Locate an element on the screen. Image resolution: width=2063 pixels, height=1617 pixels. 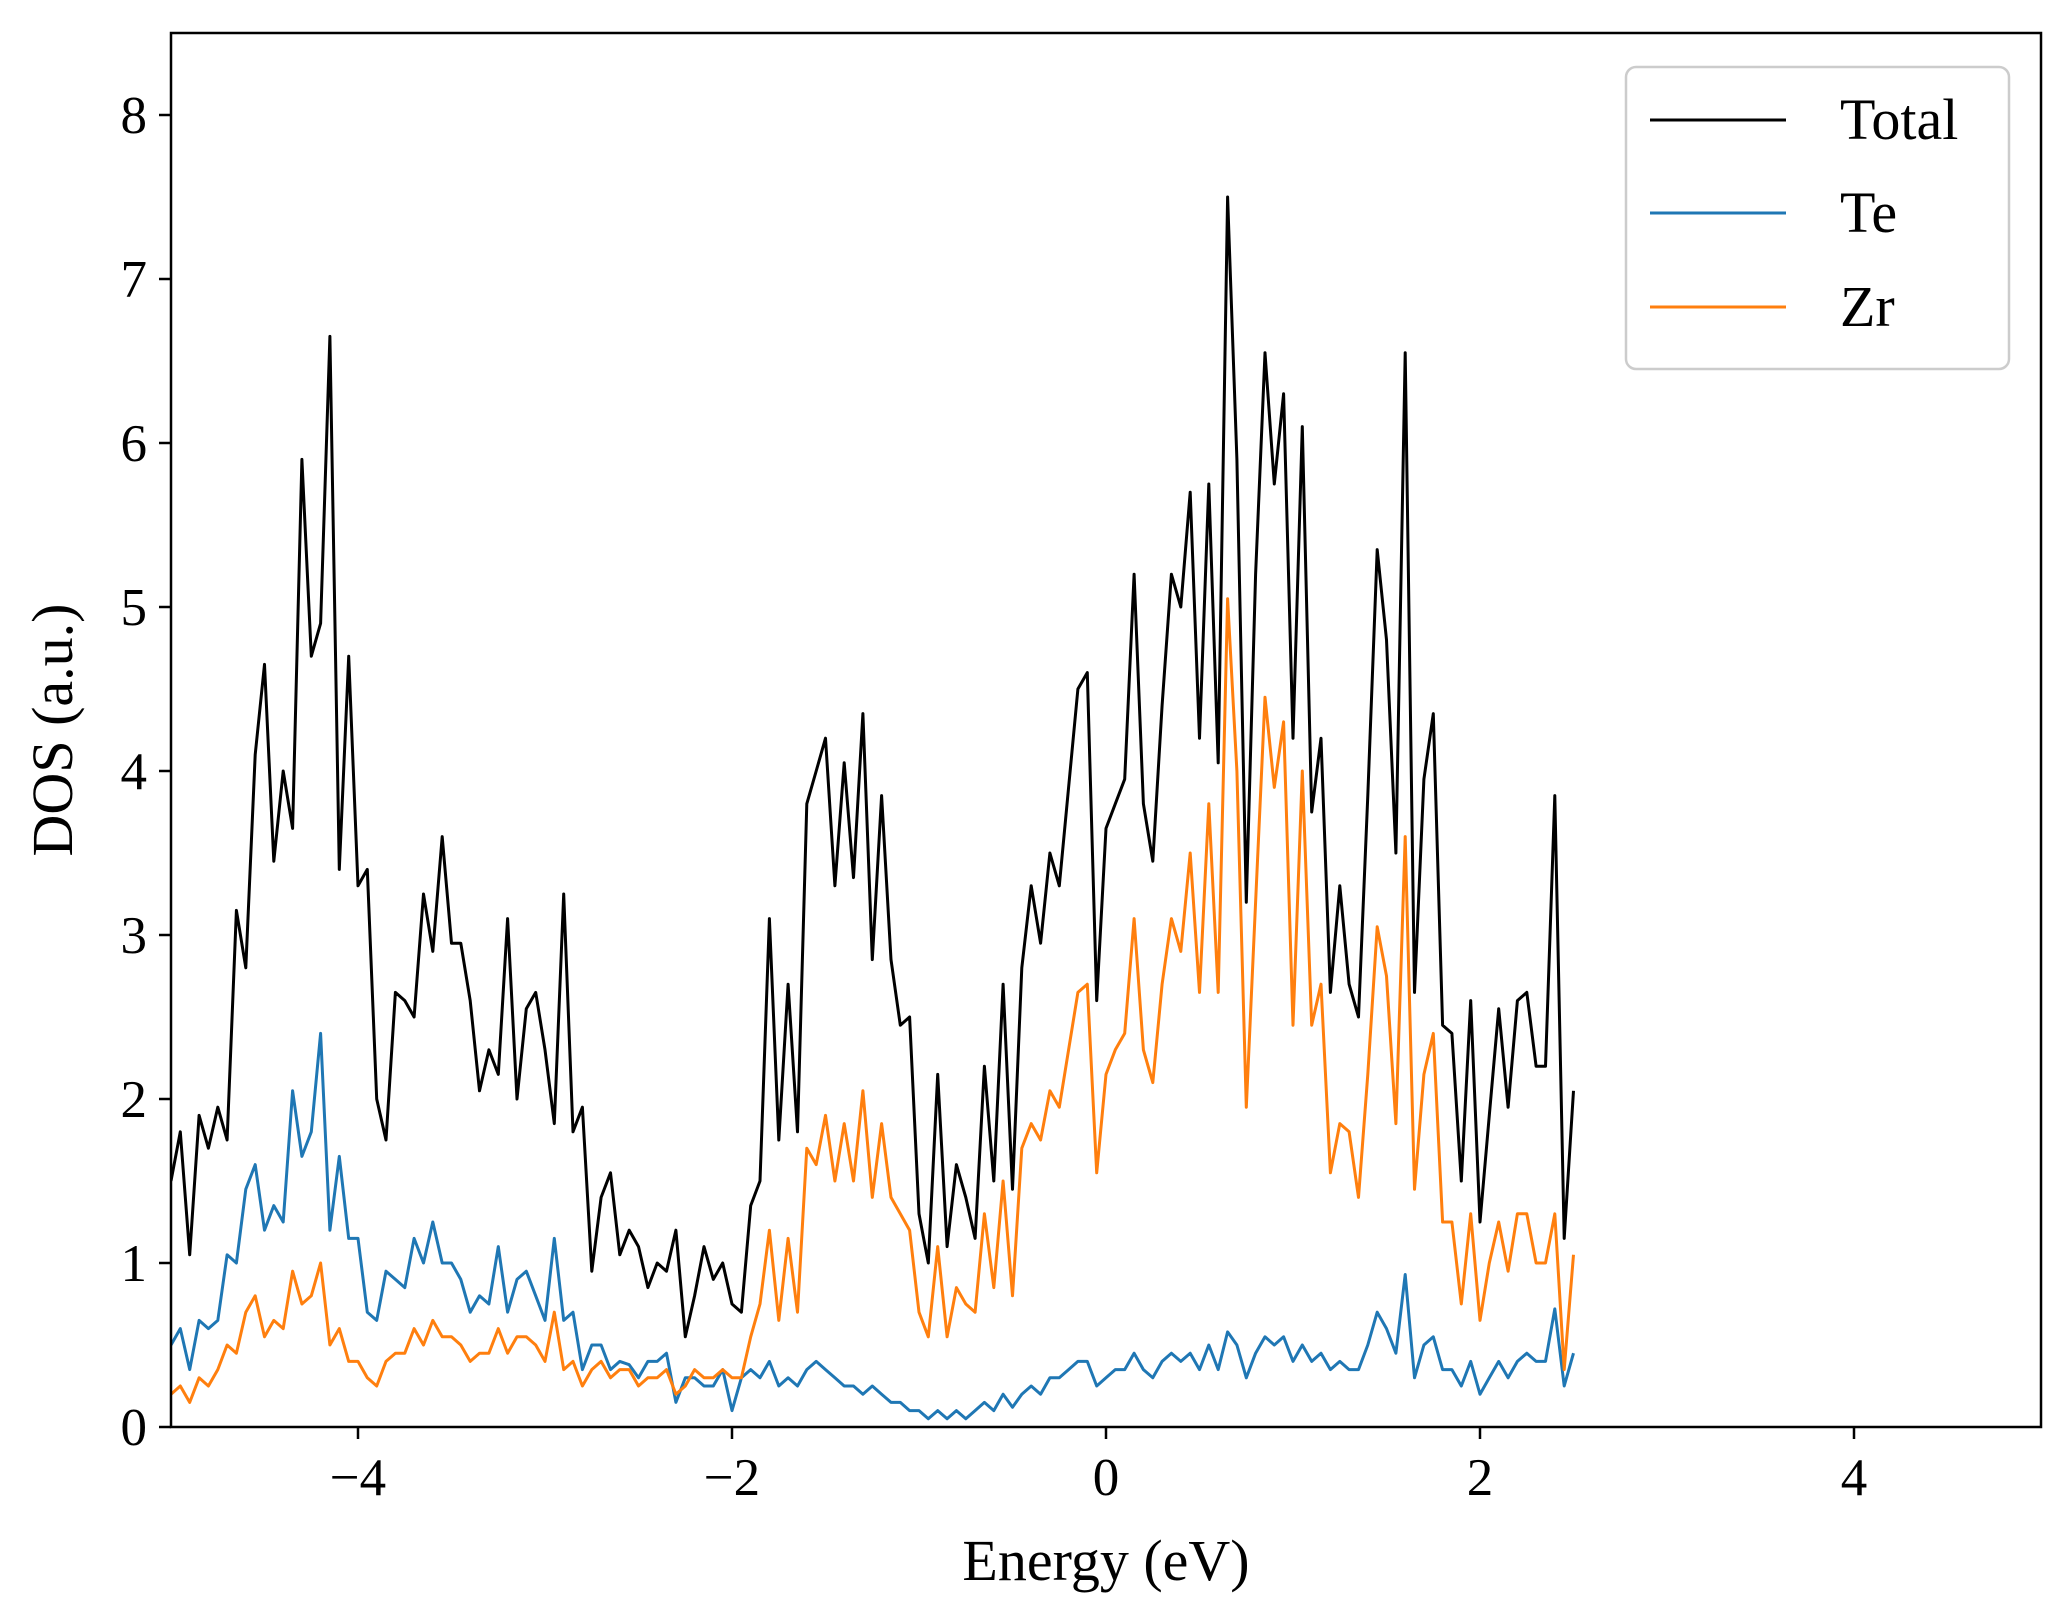
y-tick-label: 4 is located at coordinates (134, 772).